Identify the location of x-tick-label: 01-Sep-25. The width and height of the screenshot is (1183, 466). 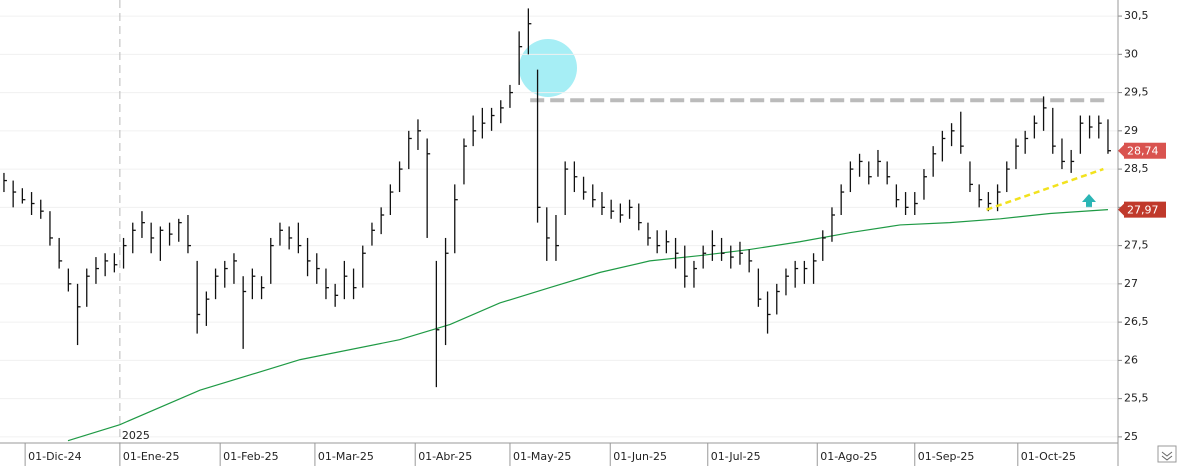
(946, 456).